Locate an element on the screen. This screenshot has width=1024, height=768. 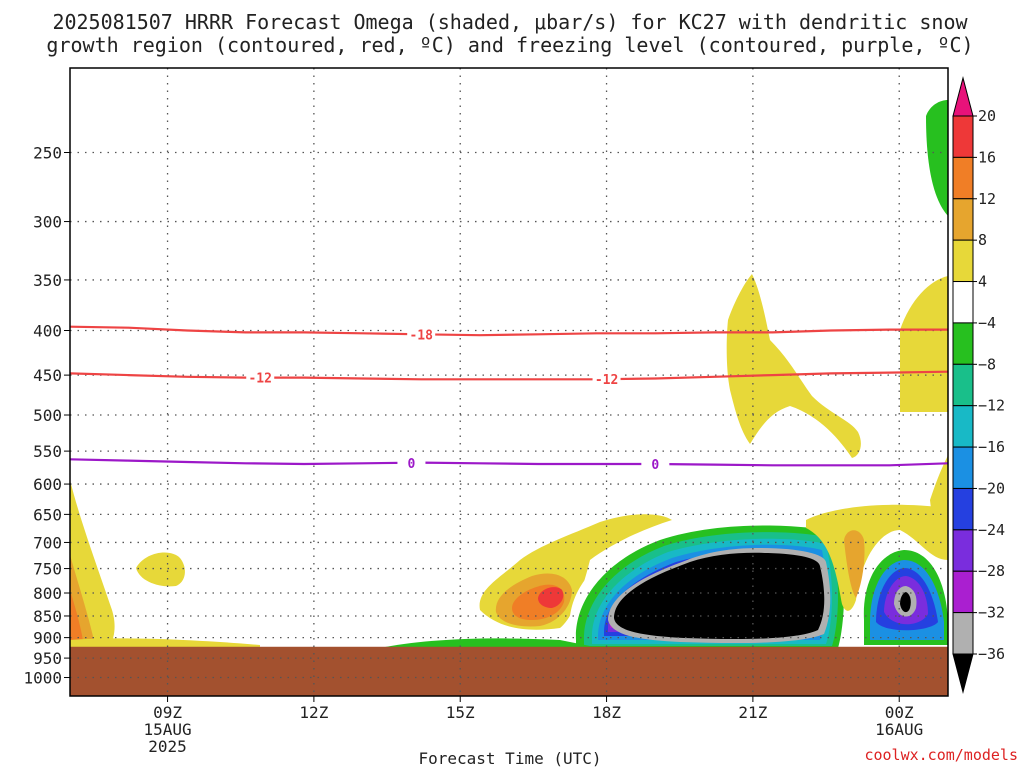
y-tick-label: 1000 is located at coordinates (42, 678).